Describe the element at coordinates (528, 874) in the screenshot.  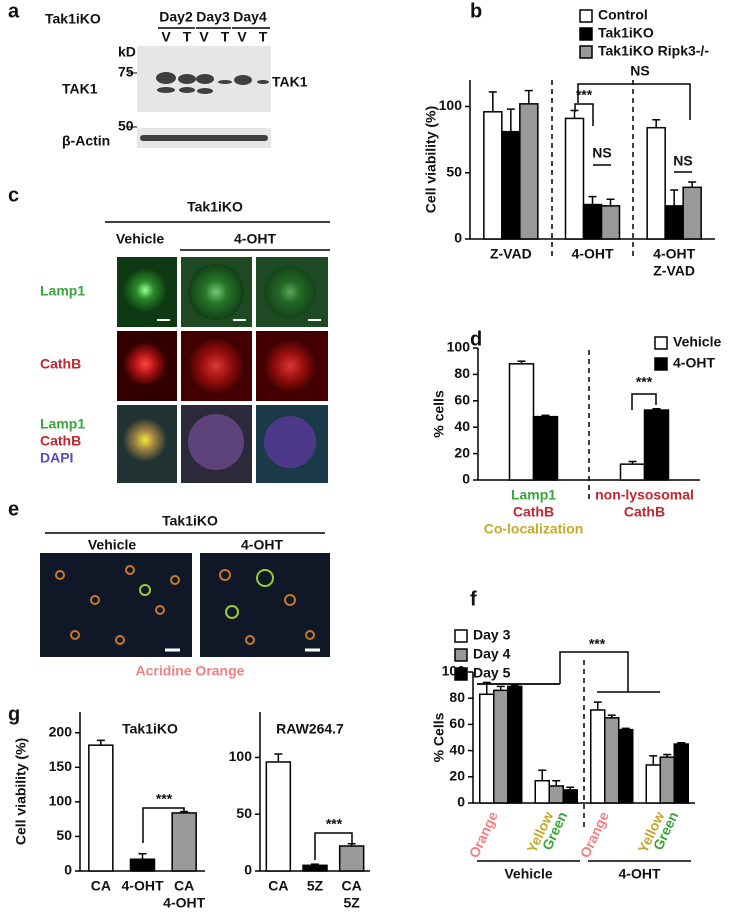
I see `group-label: Vehicle` at that location.